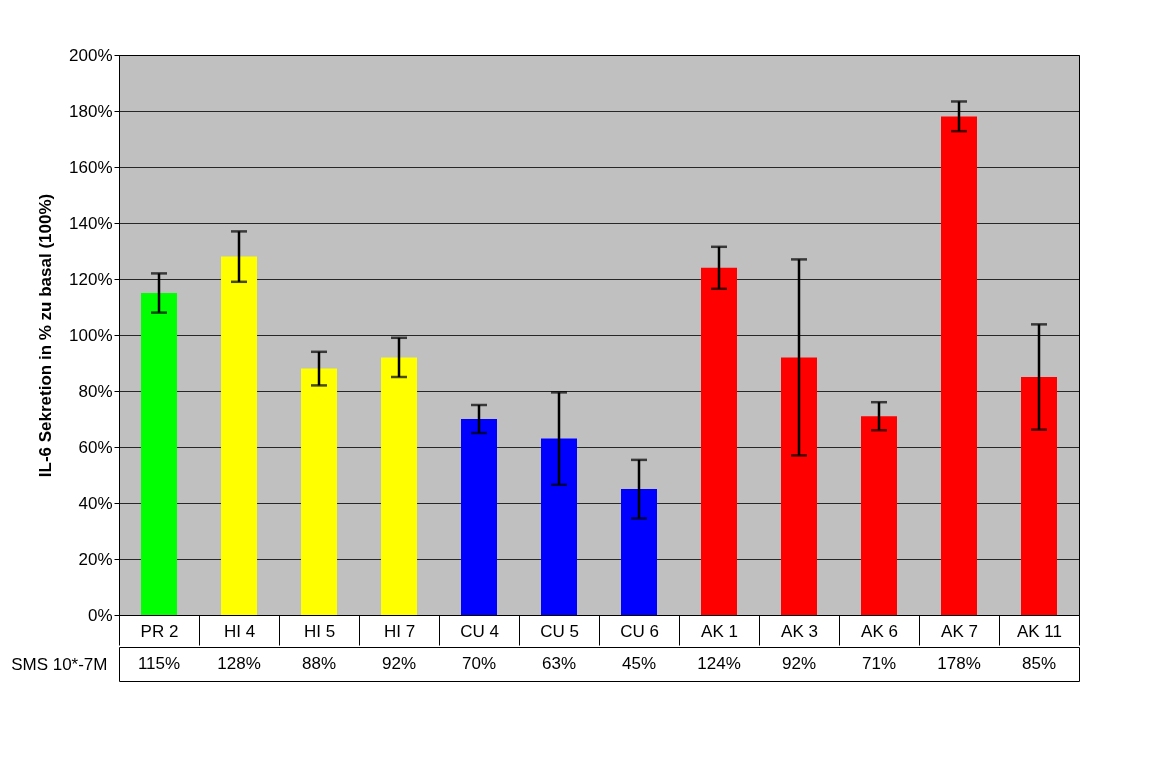 The image size is (1176, 767). I want to click on data-label: 85%, so click(1039, 663).